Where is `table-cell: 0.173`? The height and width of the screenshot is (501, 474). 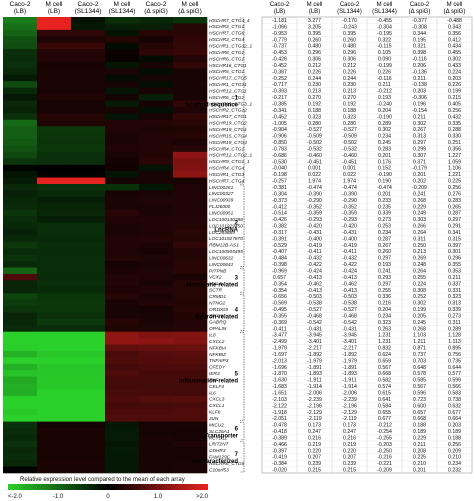 table-cell: 0.173 is located at coordinates (349, 426).